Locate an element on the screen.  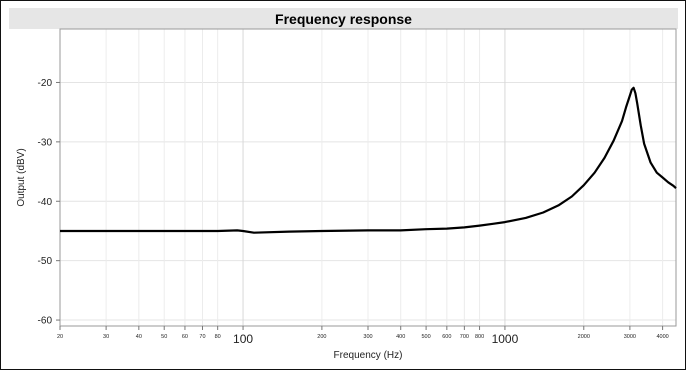
y-tick-label: -40 is located at coordinates (45, 202).